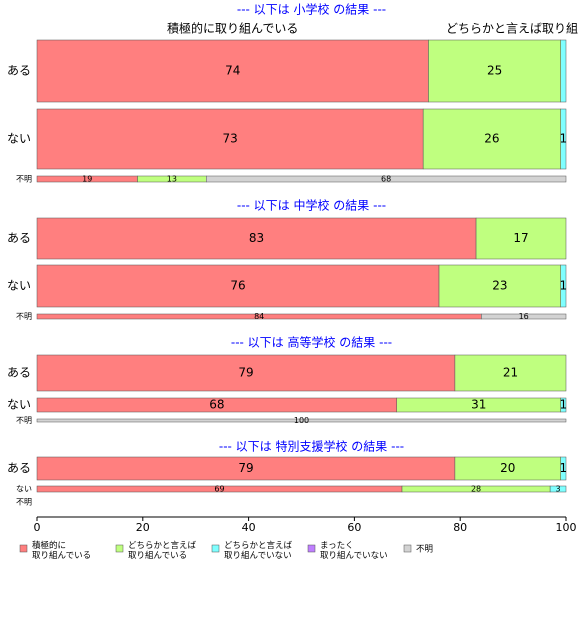  I want to click on legend-label: どちらかと言えば取り組んでいない, so click(258, 550).